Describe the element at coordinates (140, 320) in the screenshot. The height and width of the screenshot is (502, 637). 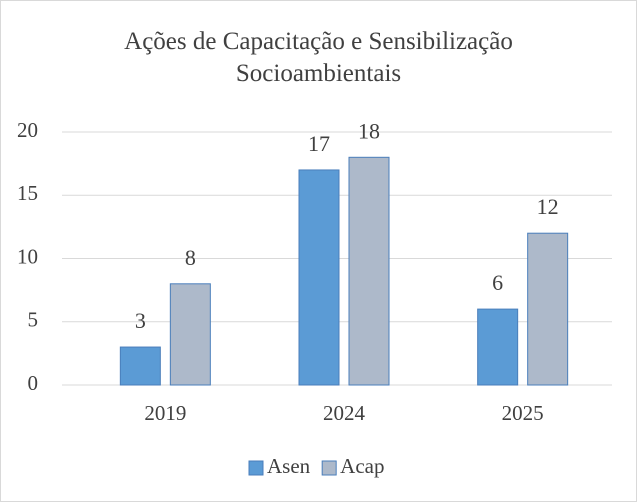
I see `value-label: 3` at that location.